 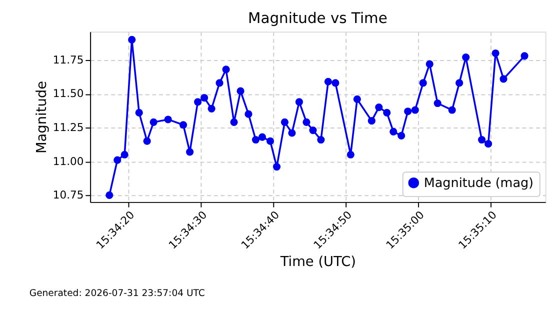 What do you see at coordinates (68, 127) in the screenshot?
I see `y-tick-label: 11.25` at bounding box center [68, 127].